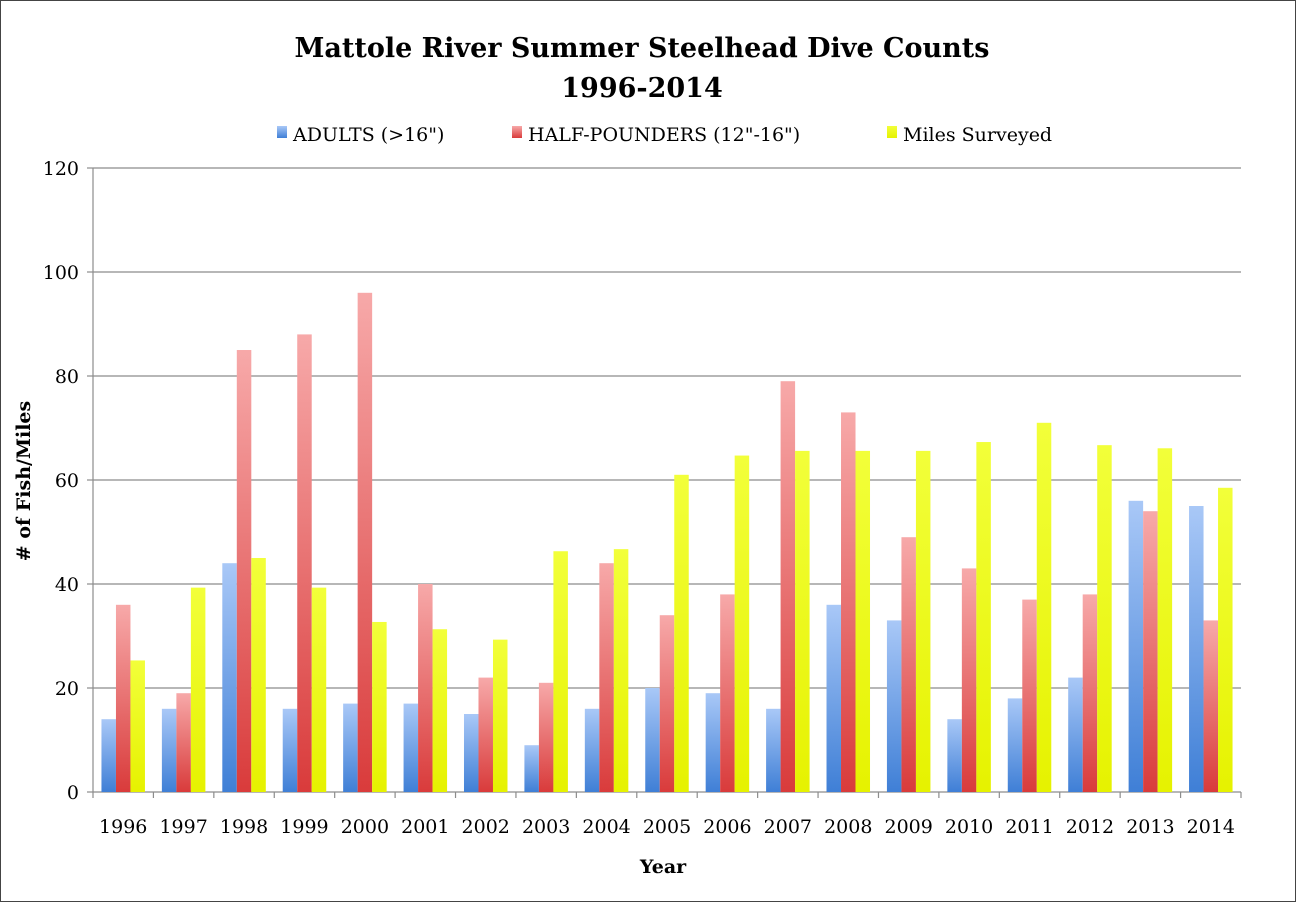 Image resolution: width=1296 pixels, height=903 pixels. What do you see at coordinates (61, 169) in the screenshot?
I see `y-tick-label: 120` at bounding box center [61, 169].